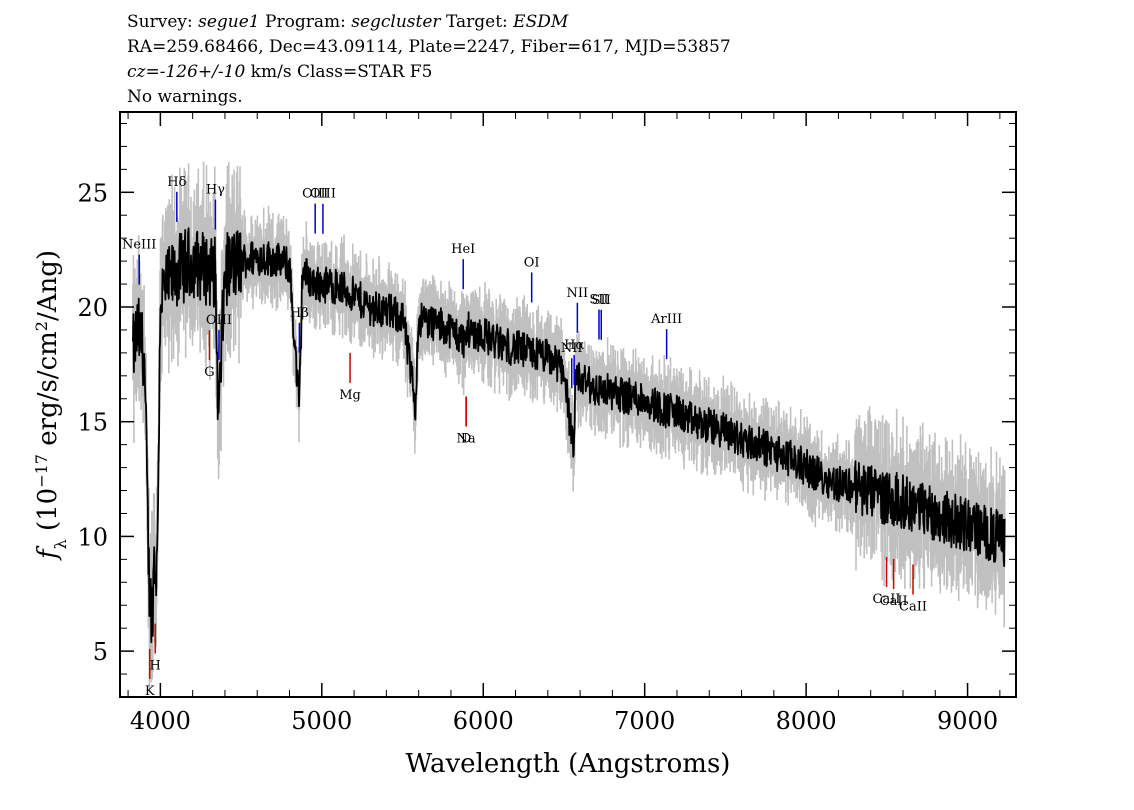 This screenshot has height=810, width=1134. Describe the element at coordinates (155, 666) in the screenshot. I see `line-label-16: H` at that location.